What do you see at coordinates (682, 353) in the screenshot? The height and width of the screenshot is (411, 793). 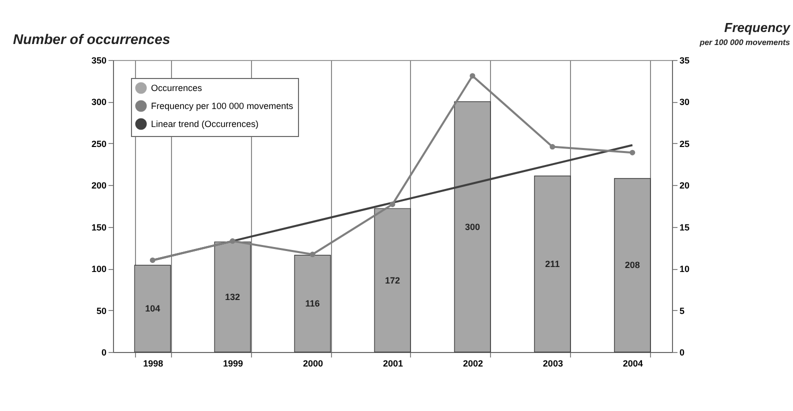 I see `y2-tick-label: 0` at bounding box center [682, 353].